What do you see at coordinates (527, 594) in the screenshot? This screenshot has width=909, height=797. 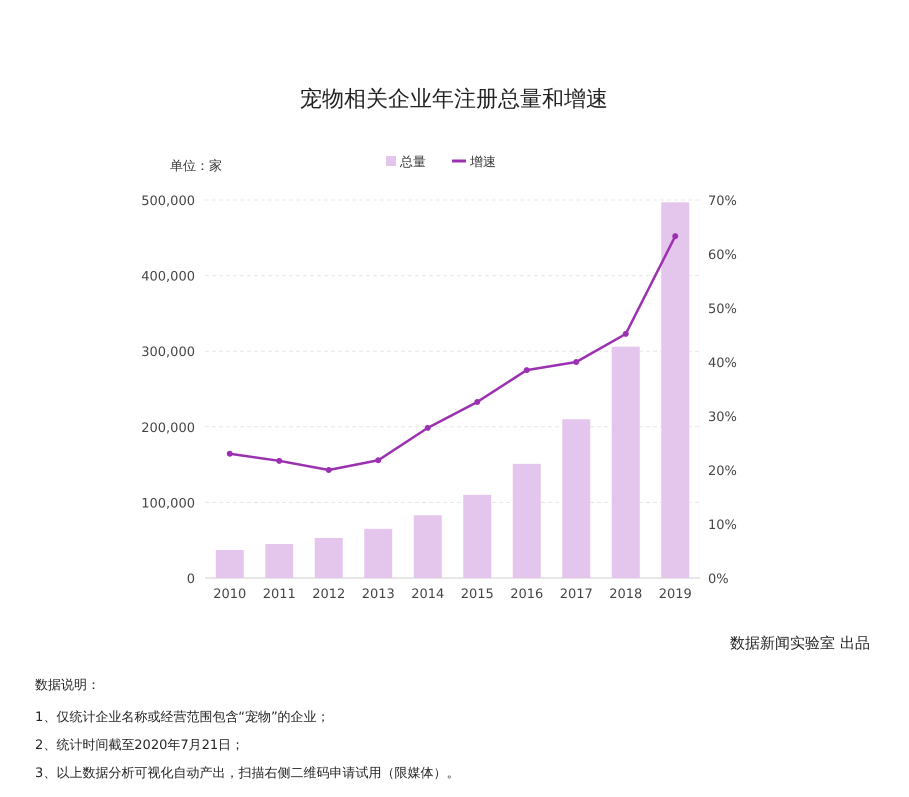 I see `x-tick-label: 2016` at bounding box center [527, 594].